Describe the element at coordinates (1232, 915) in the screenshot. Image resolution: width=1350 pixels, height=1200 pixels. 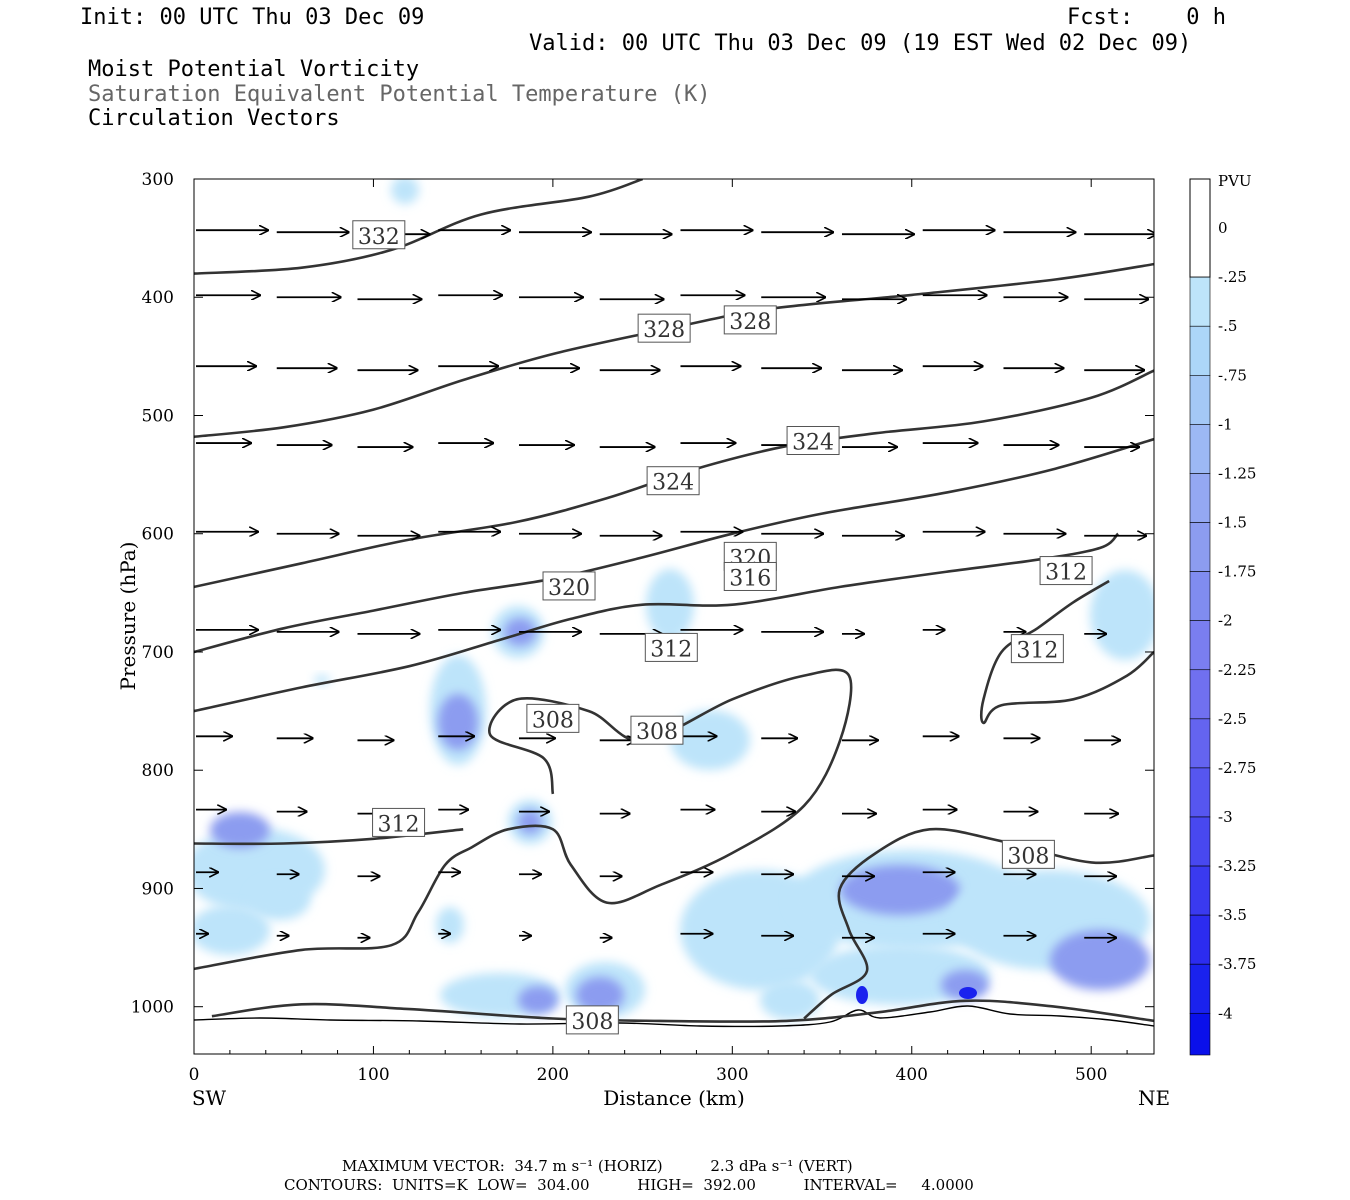
I see `colorbar-label: -3.5` at that location.